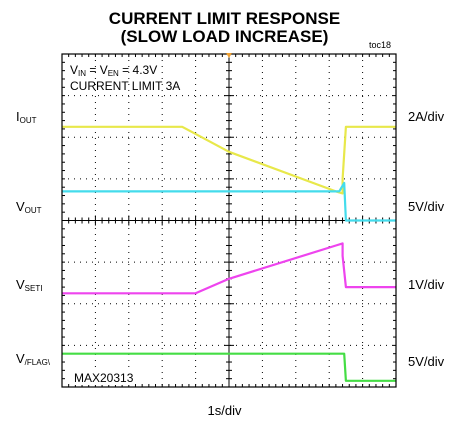 The height and width of the screenshot is (422, 449). What do you see at coordinates (20, 284) in the screenshot?
I see `label-vset-main: V` at bounding box center [20, 284].